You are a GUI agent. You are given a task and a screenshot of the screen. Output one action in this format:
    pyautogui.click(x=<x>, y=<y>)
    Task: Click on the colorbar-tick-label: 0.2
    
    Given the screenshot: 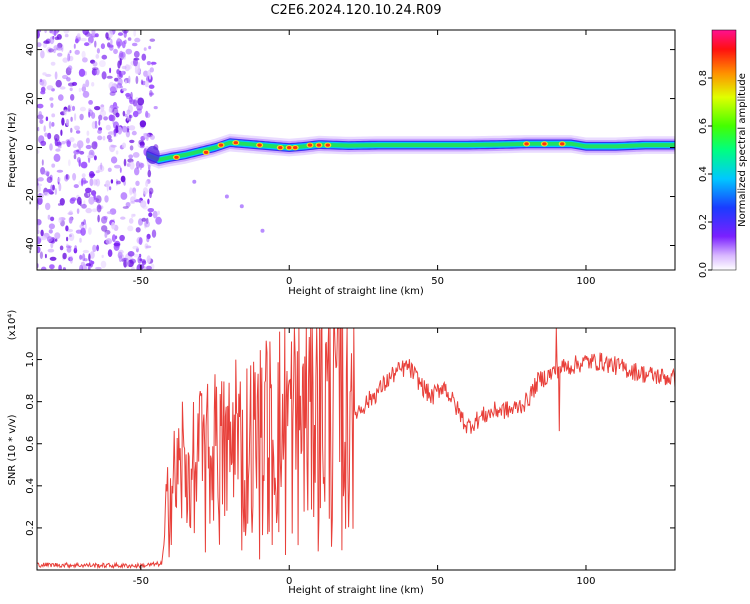 What is the action you would take?
    pyautogui.click(x=703, y=222)
    